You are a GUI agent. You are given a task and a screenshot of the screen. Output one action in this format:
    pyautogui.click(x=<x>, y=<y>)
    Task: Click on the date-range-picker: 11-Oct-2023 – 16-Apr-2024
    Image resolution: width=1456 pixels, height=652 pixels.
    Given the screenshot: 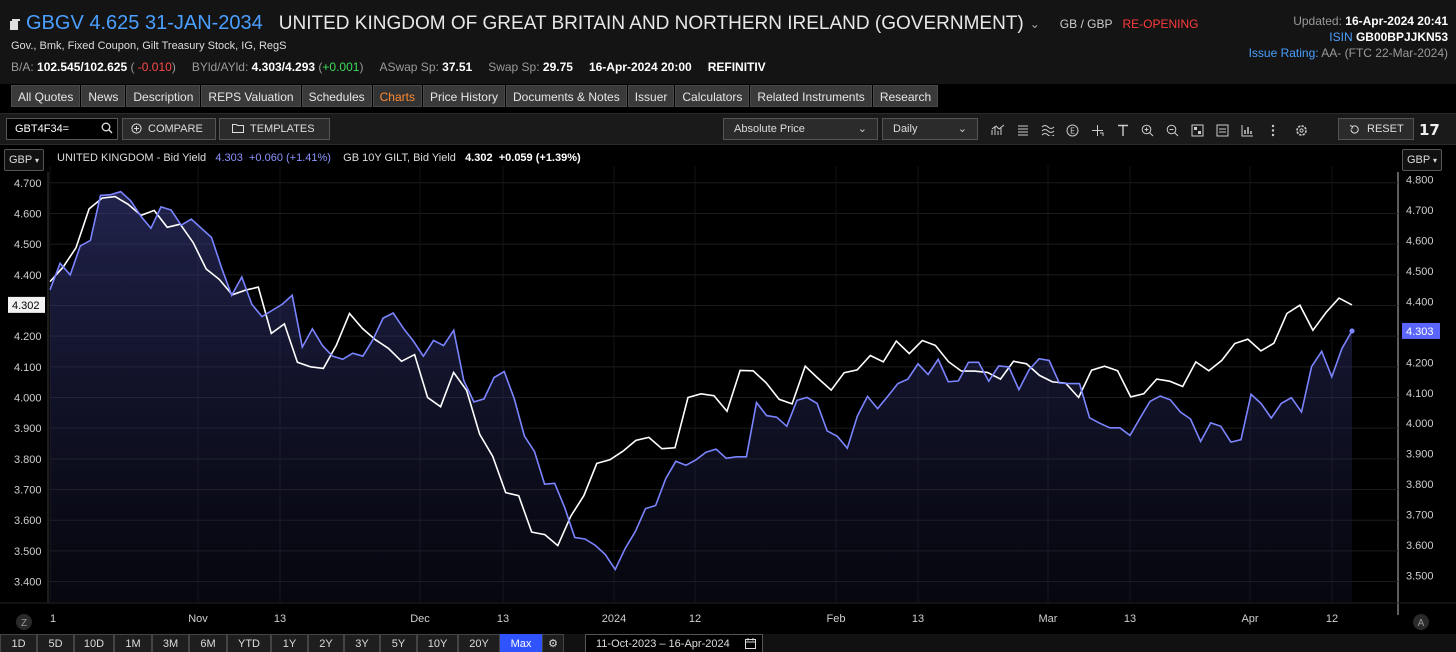 What is the action you would take?
    pyautogui.click(x=674, y=643)
    